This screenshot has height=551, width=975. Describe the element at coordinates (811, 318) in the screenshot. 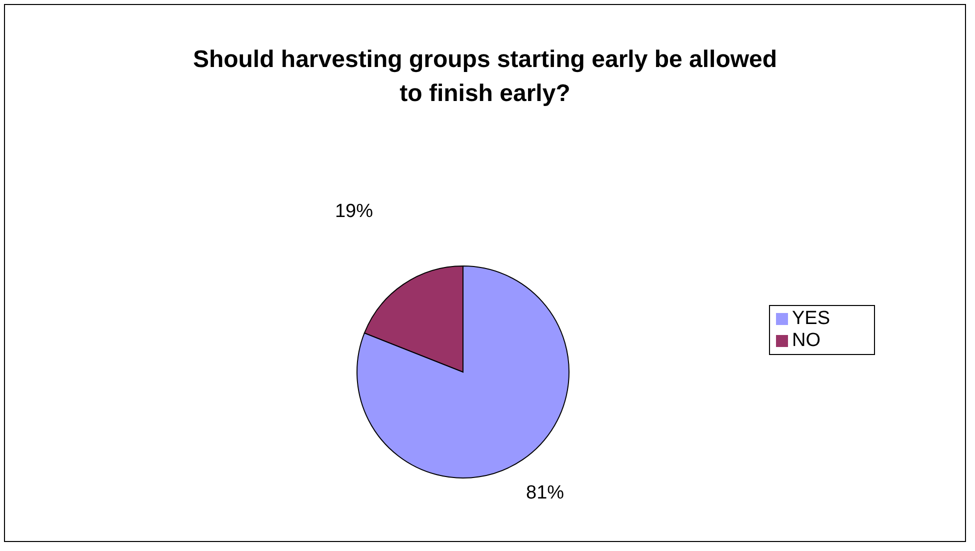

I see `legend-label: YES` at that location.